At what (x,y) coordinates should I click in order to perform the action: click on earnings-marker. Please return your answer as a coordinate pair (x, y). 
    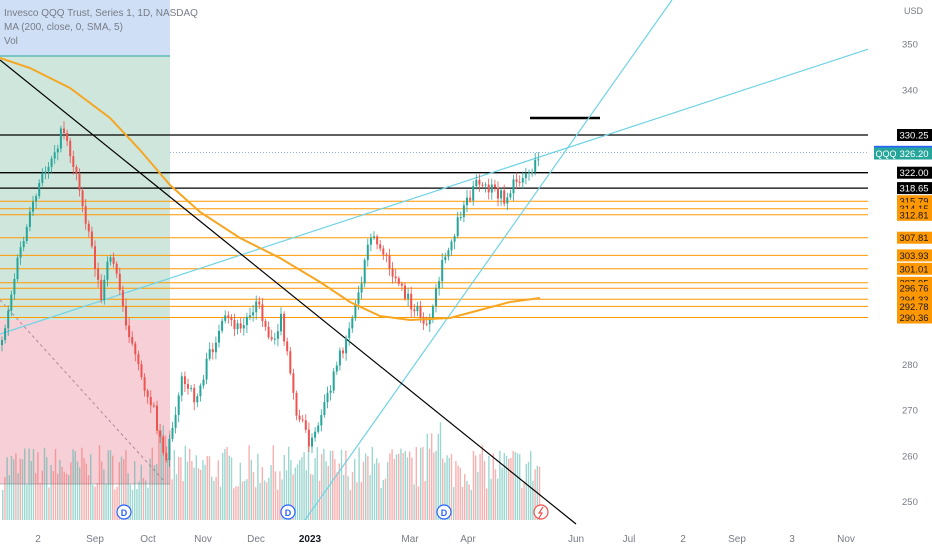
    Looking at the image, I should click on (541, 512).